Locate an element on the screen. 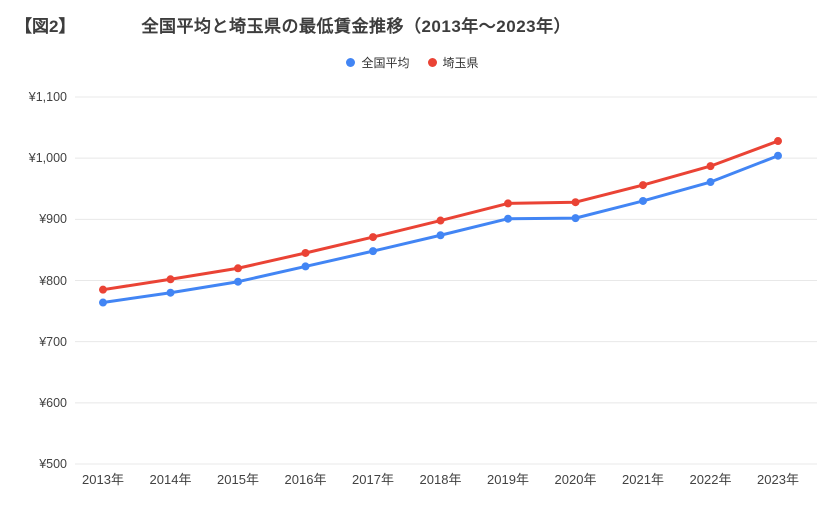  data-point-全国平均-2013年 is located at coordinates (103, 302).